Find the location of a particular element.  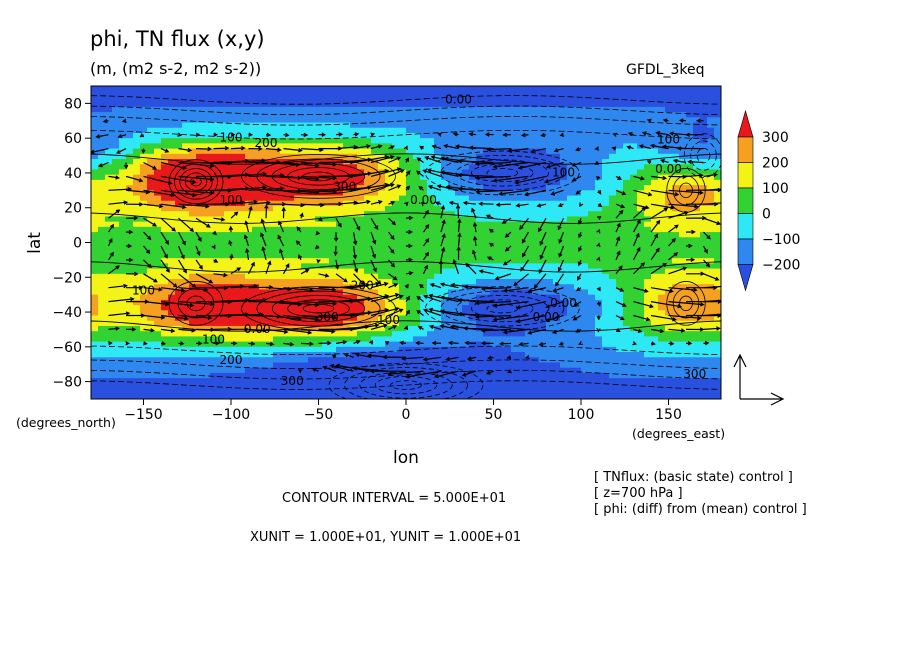

x-axis-label: lon is located at coordinates (406, 458).